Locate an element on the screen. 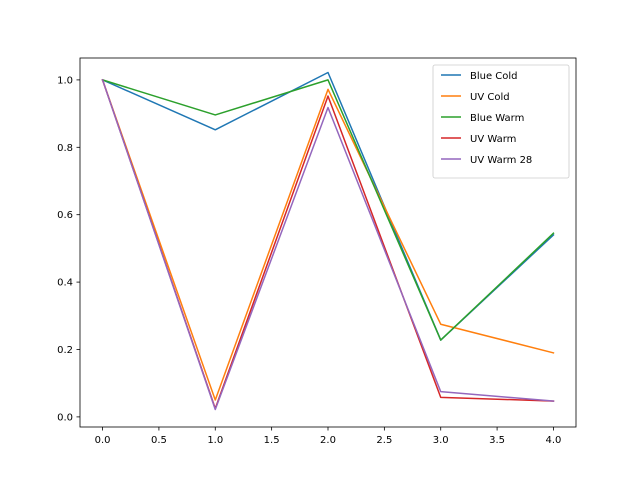  legend-label-2: UV Cold is located at coordinates (490, 97).